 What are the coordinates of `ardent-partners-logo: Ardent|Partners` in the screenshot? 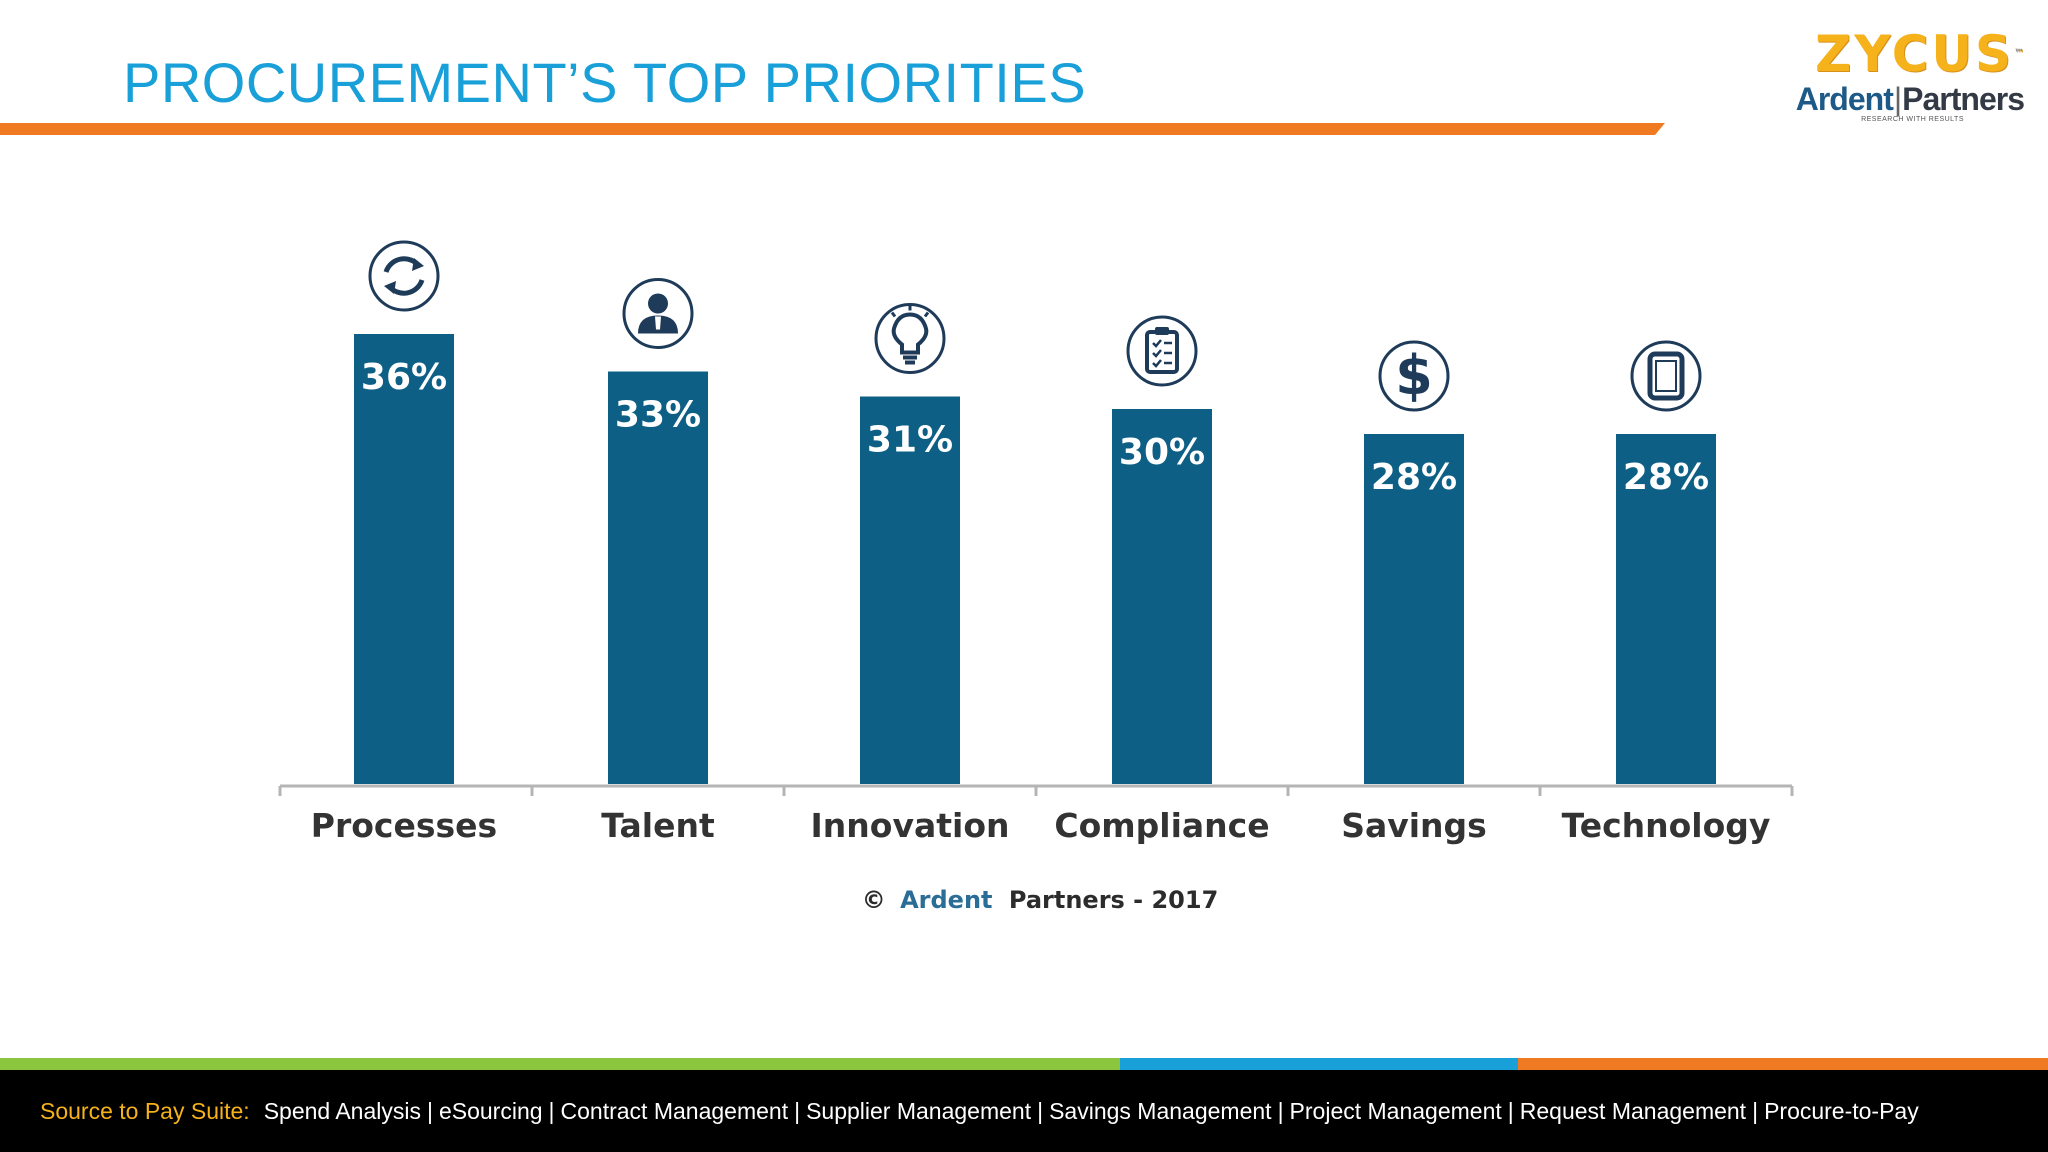 It's located at (1910, 99).